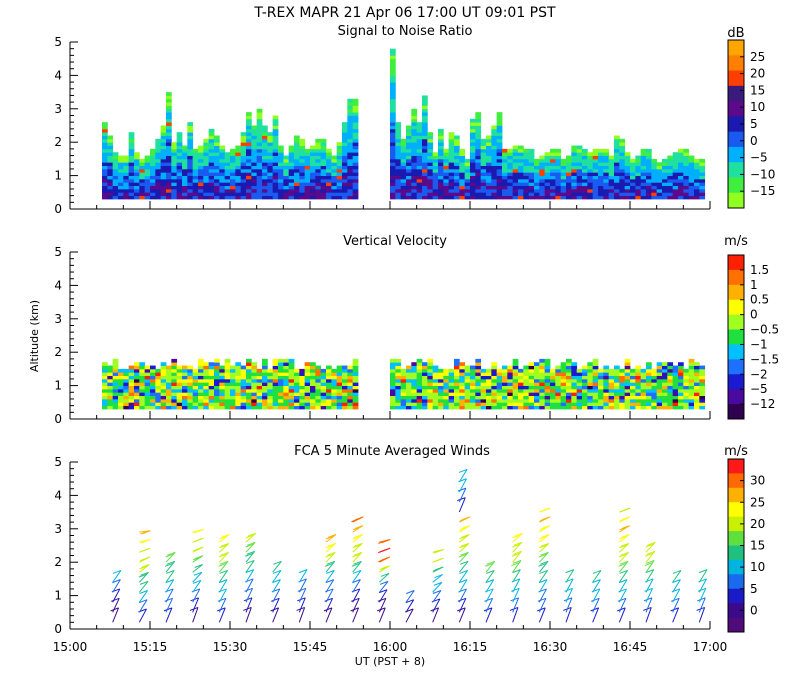 Image resolution: width=800 pixels, height=700 pixels. I want to click on velocity-colorbar: 1.510.50−0.5−1−1.5−2−5−12, so click(753, 337).